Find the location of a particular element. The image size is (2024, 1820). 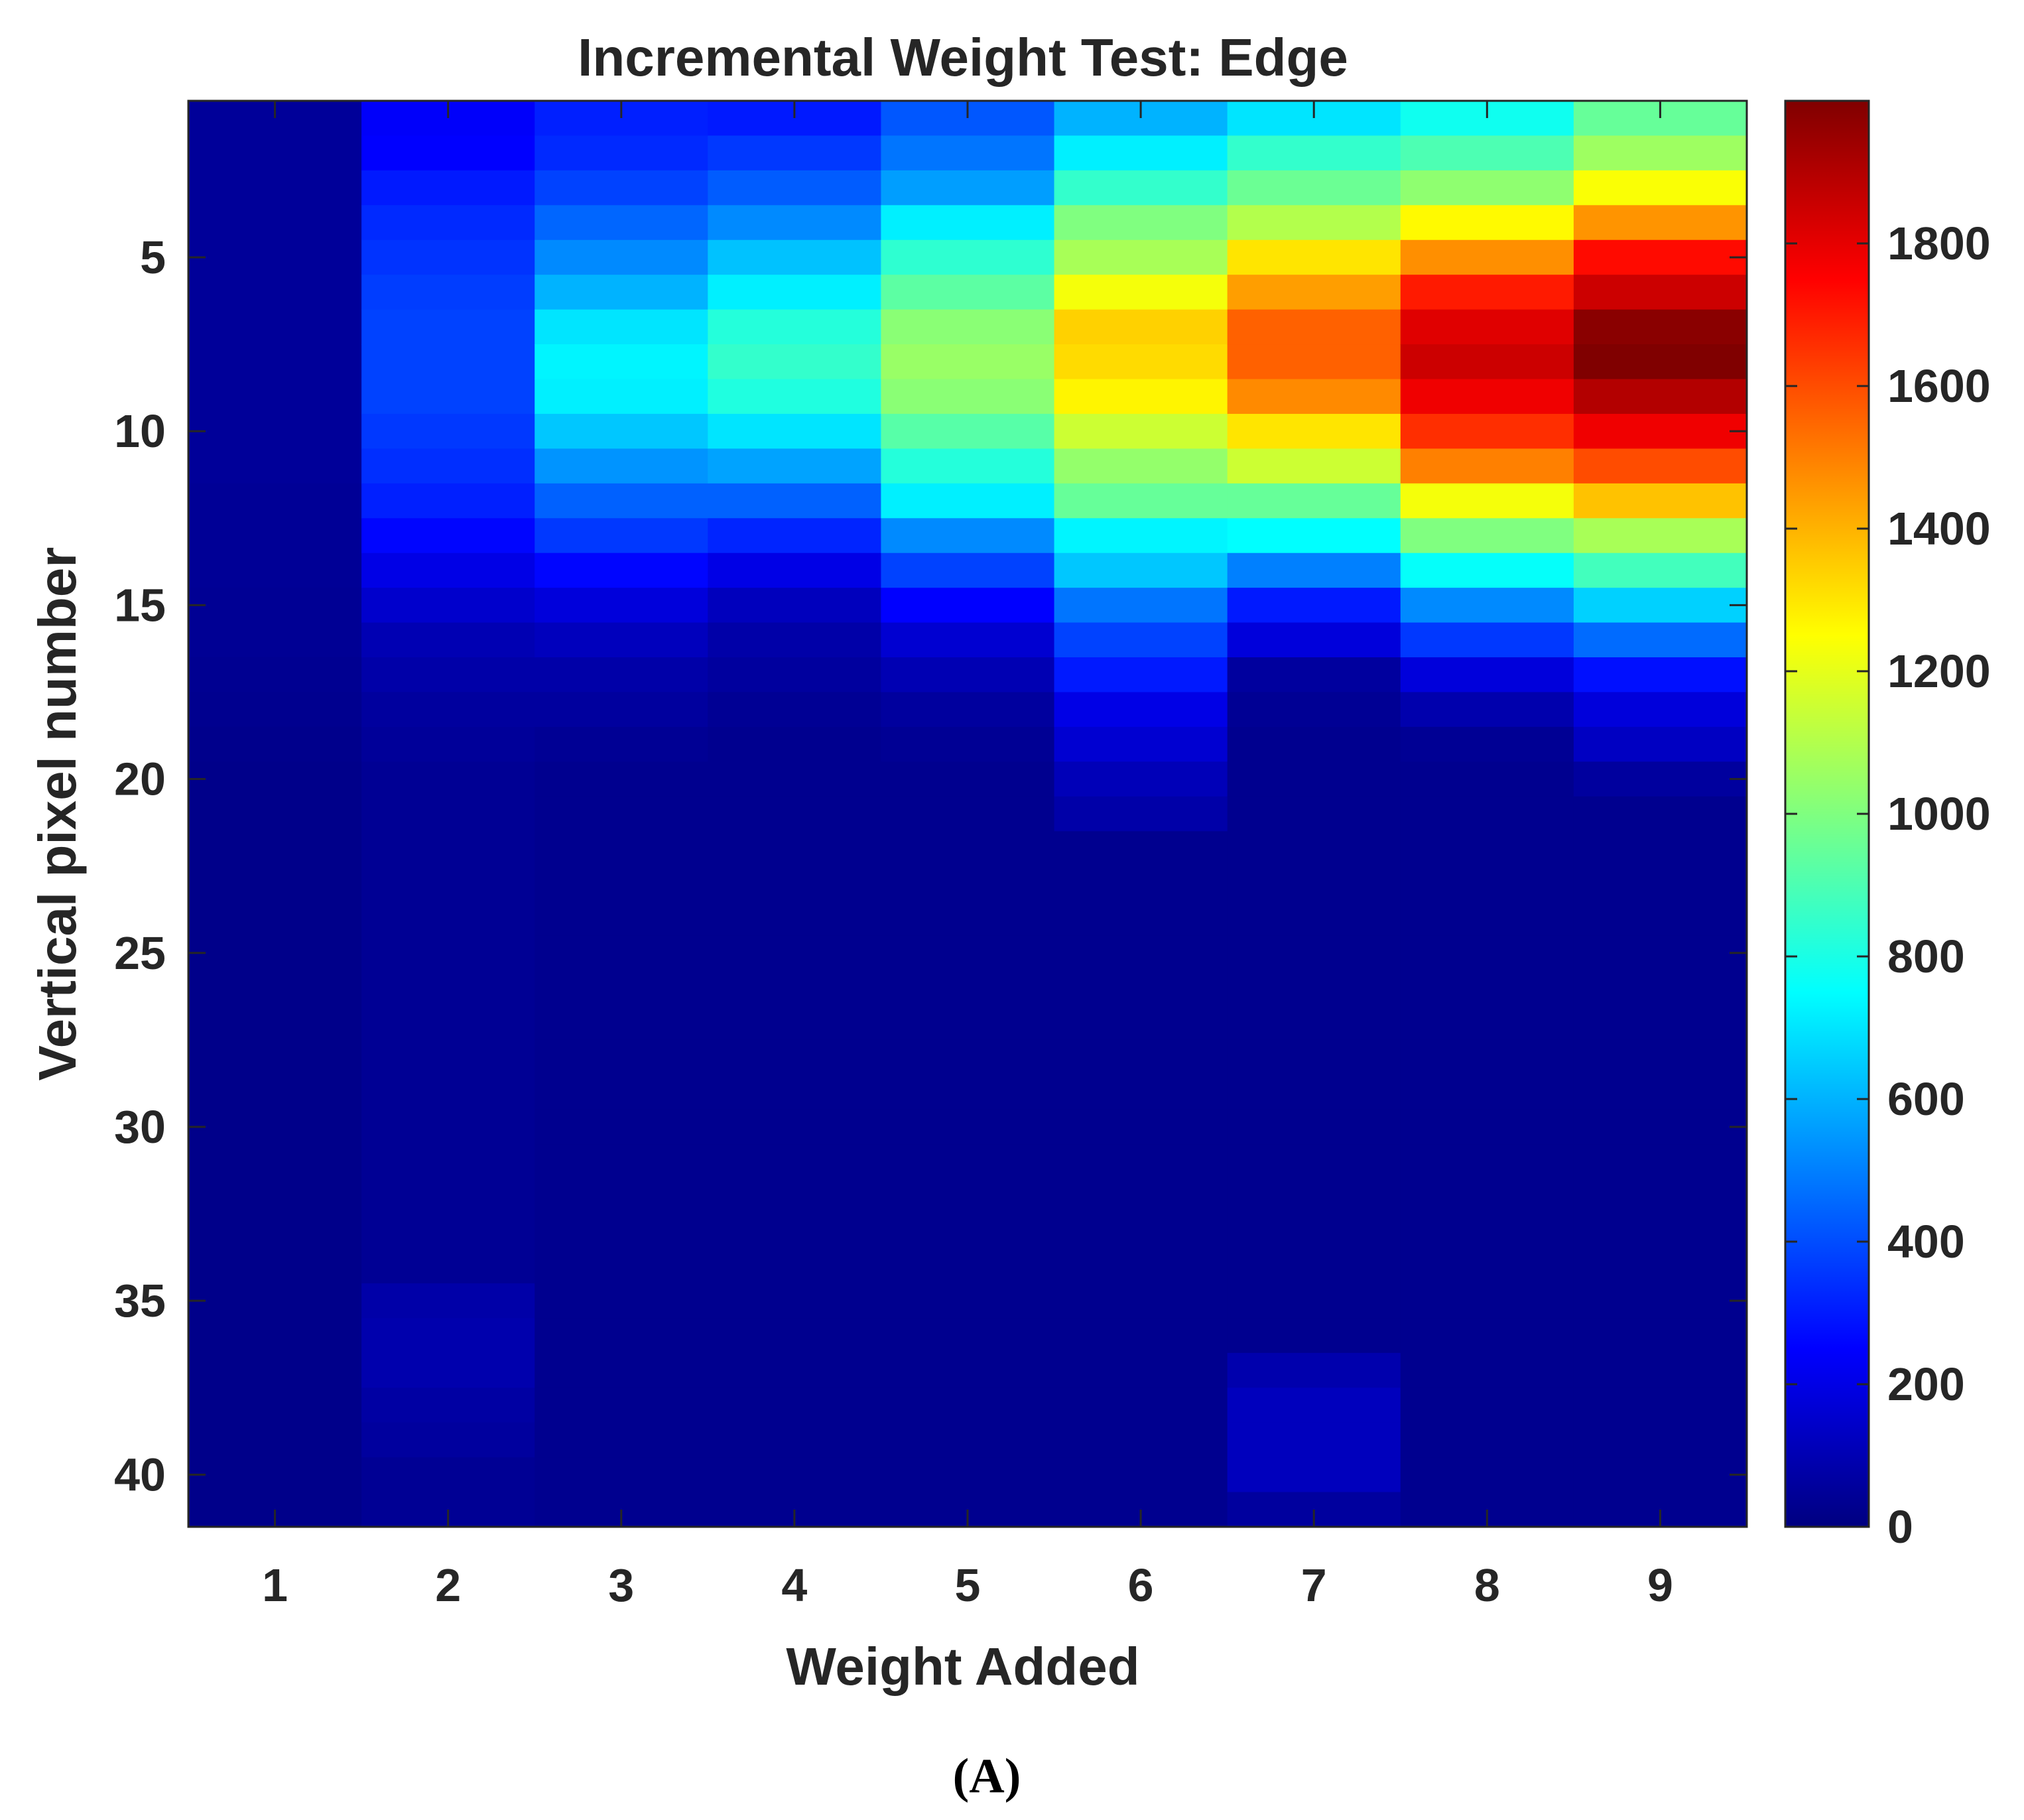

x-tick-label: 1 is located at coordinates (275, 1585).